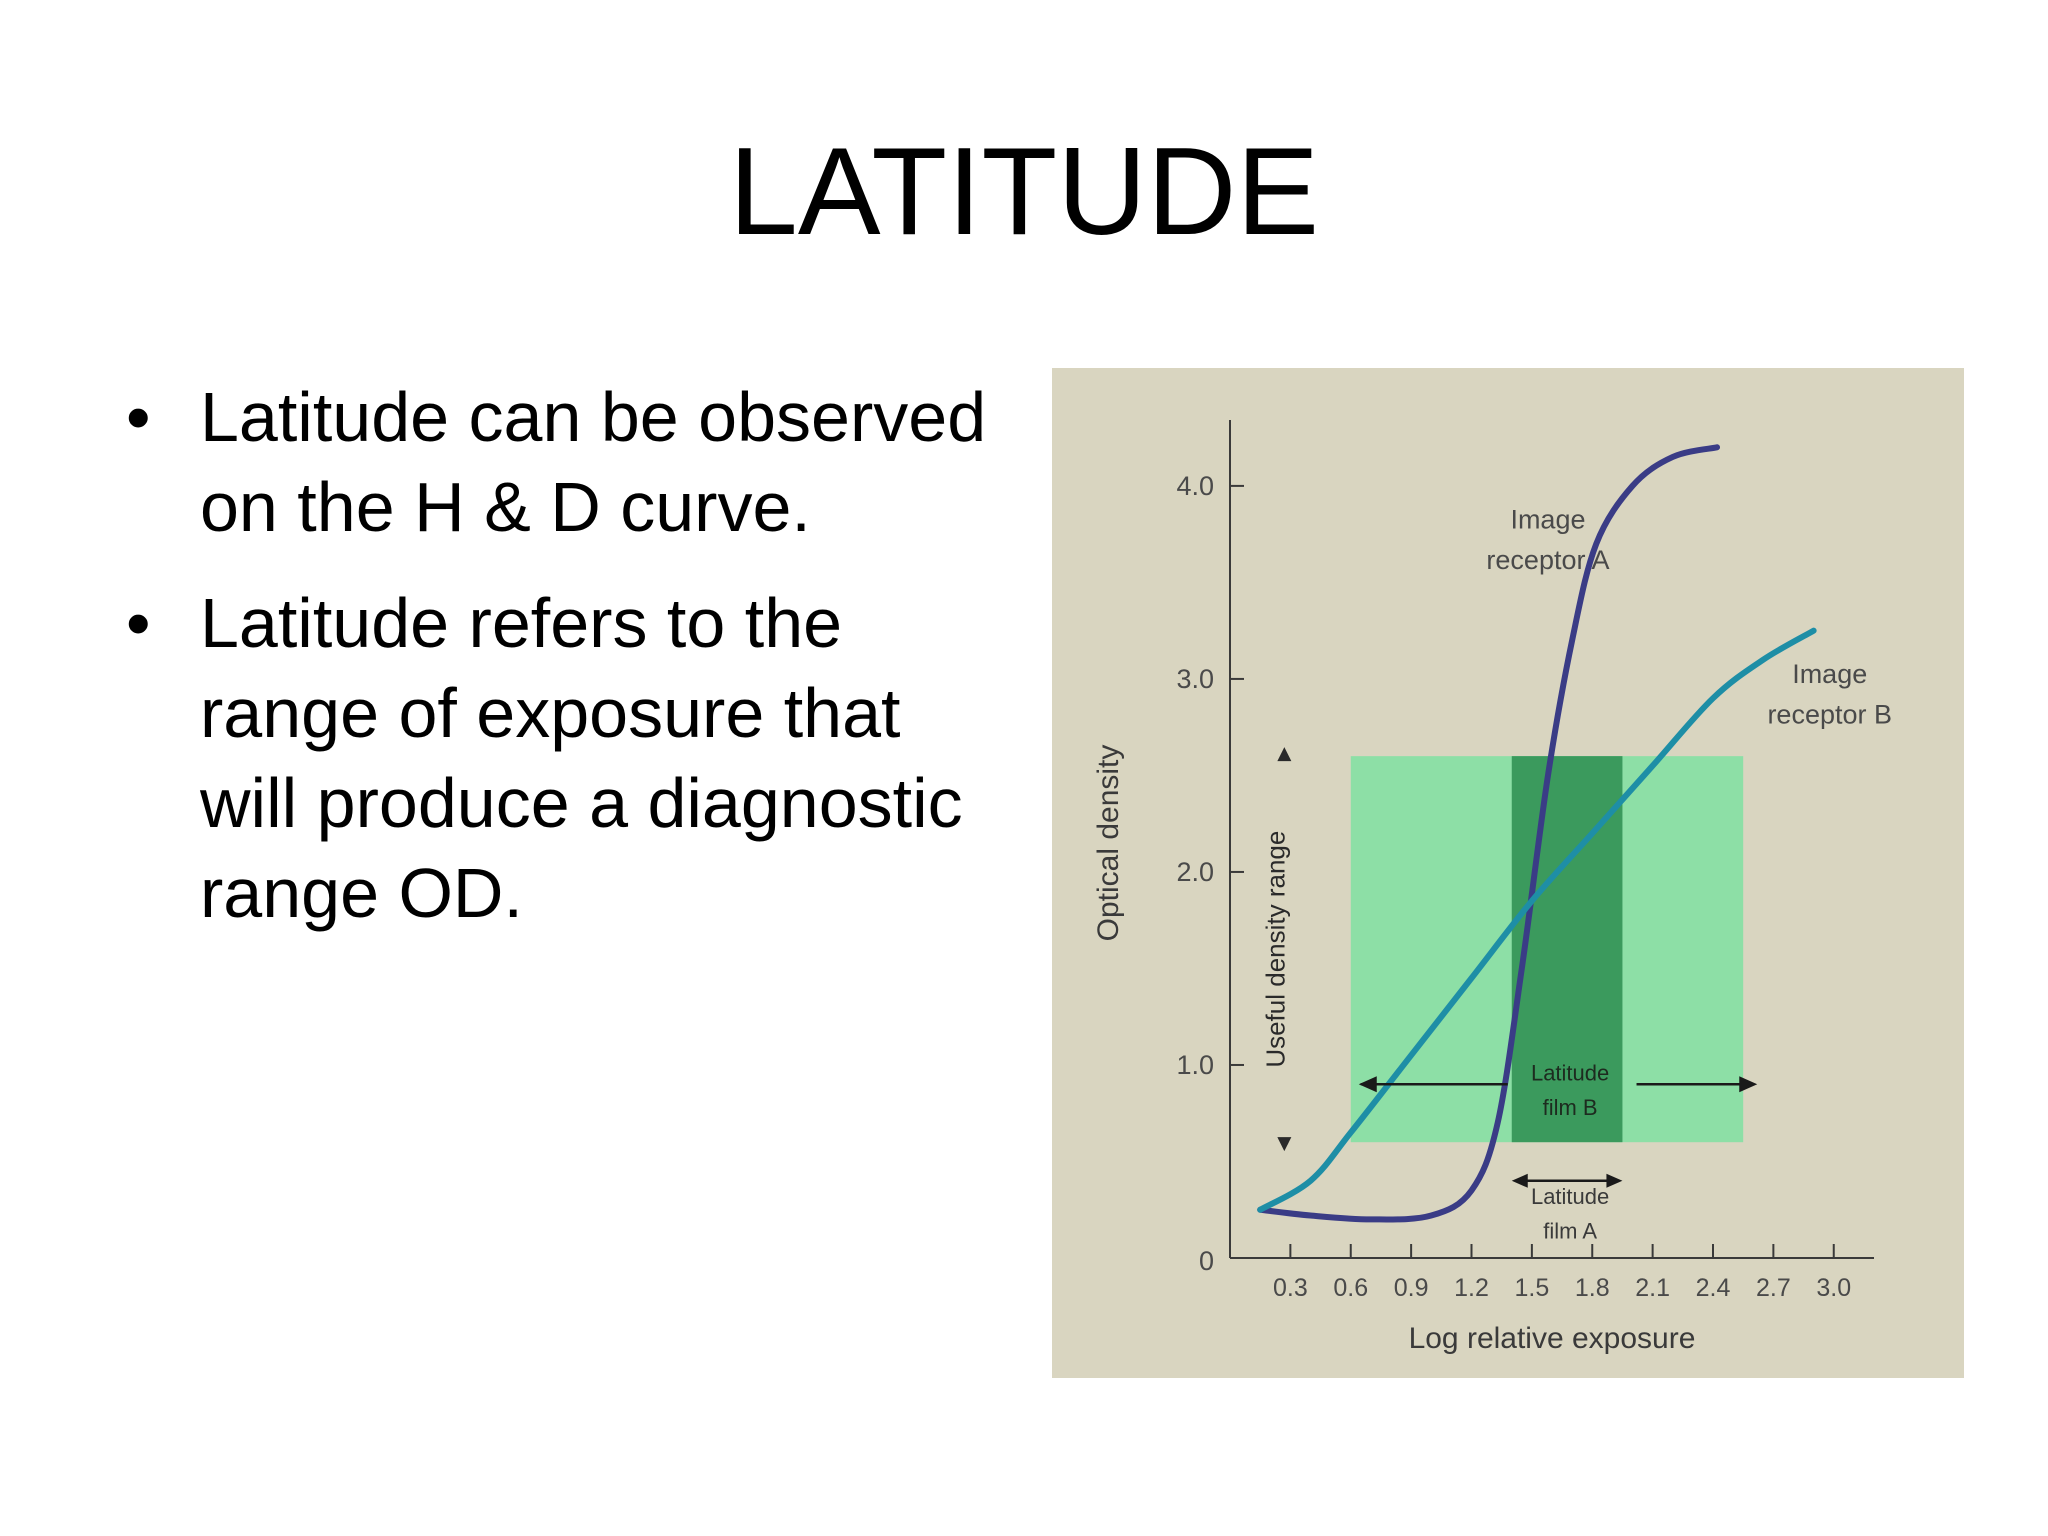 The image size is (2048, 1536). Describe the element at coordinates (1350, 1288) in the screenshot. I see `x-tick-label: 0.6` at that location.